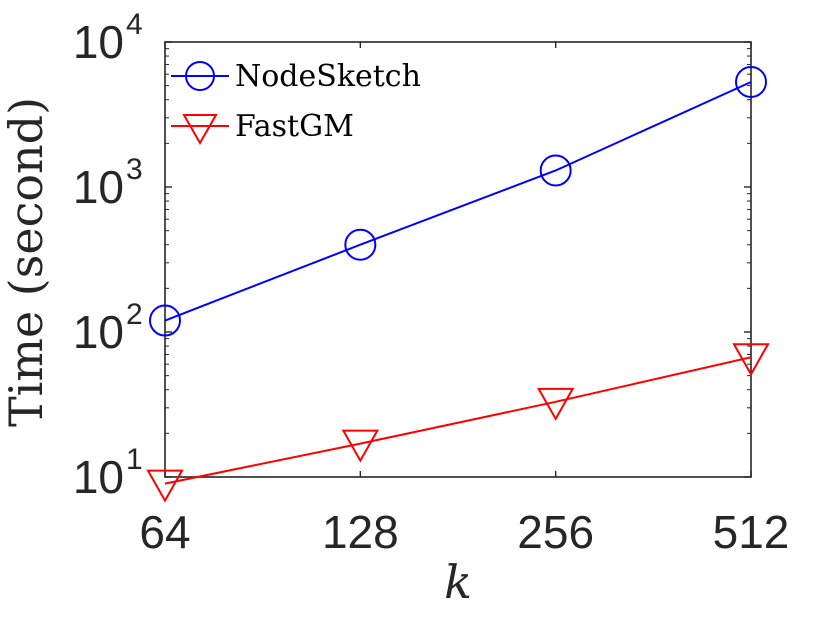  What do you see at coordinates (751, 532) in the screenshot?
I see `x-tick-label: 512` at bounding box center [751, 532].